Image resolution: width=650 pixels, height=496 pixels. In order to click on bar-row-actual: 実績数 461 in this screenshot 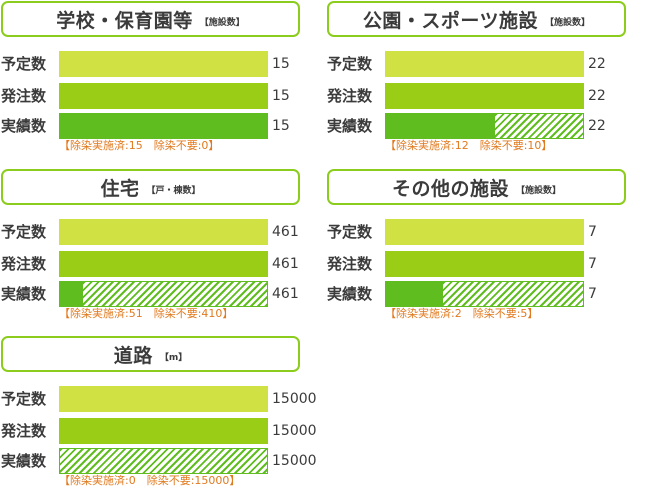, I will do `click(159, 294)`.